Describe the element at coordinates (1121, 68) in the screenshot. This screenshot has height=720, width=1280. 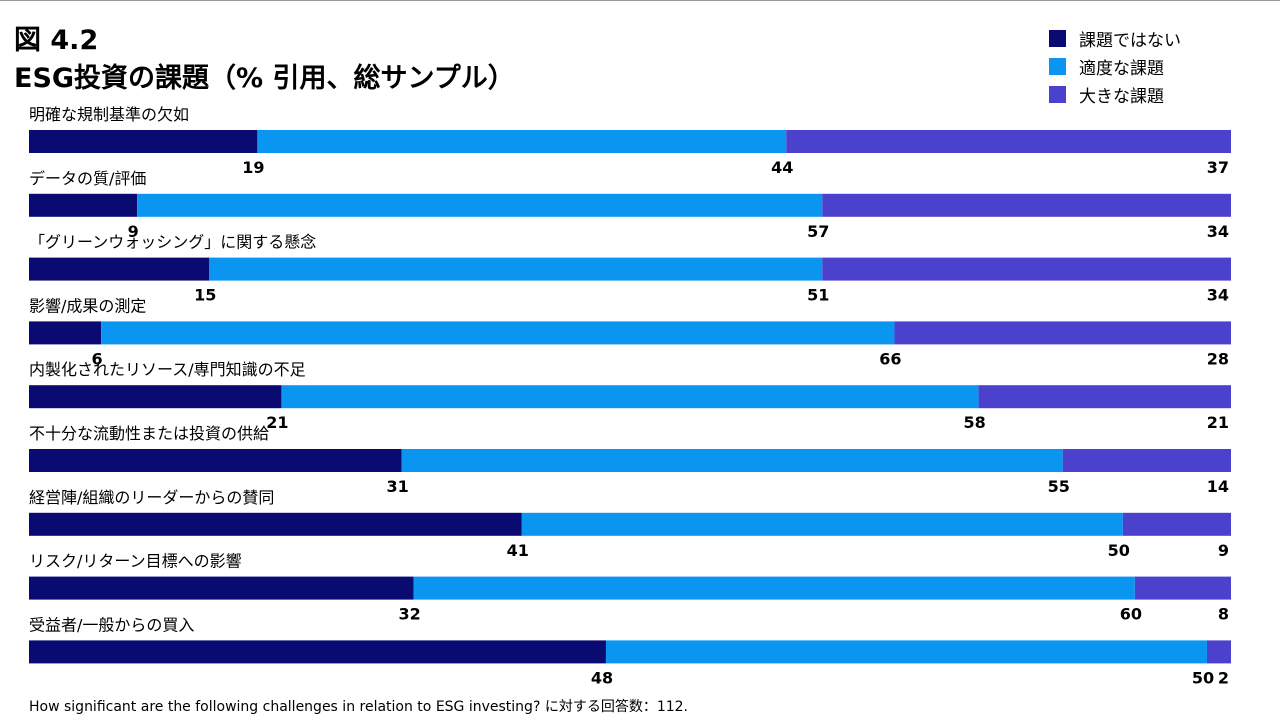
I see `legend-label-moderate-challenge: 適度な課題` at that location.